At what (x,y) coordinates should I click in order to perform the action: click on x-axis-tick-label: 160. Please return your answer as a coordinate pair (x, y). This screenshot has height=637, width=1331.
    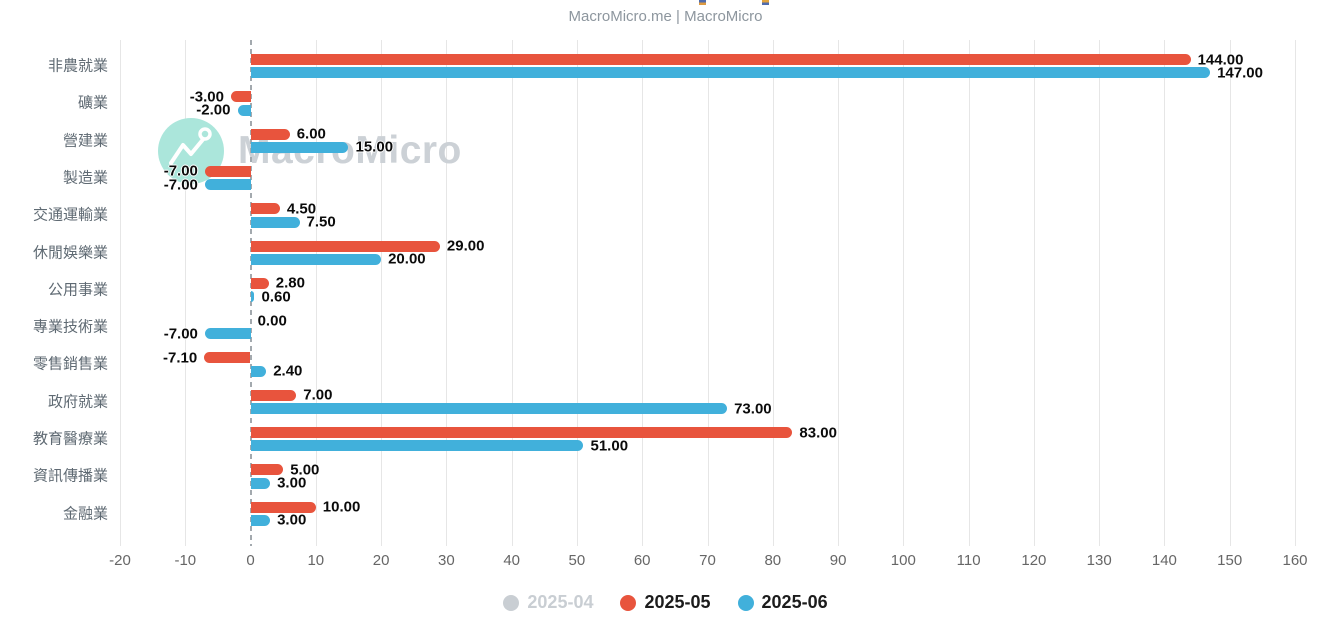
    Looking at the image, I should click on (1295, 560).